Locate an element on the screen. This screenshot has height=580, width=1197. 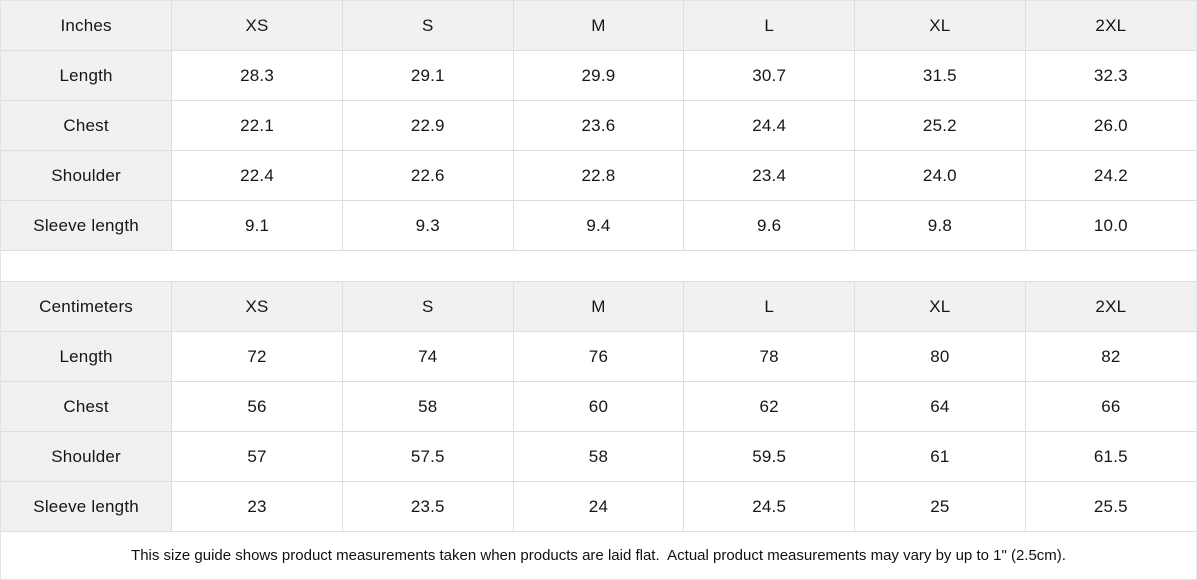
measurement-cell: 22.1 is located at coordinates (257, 125).